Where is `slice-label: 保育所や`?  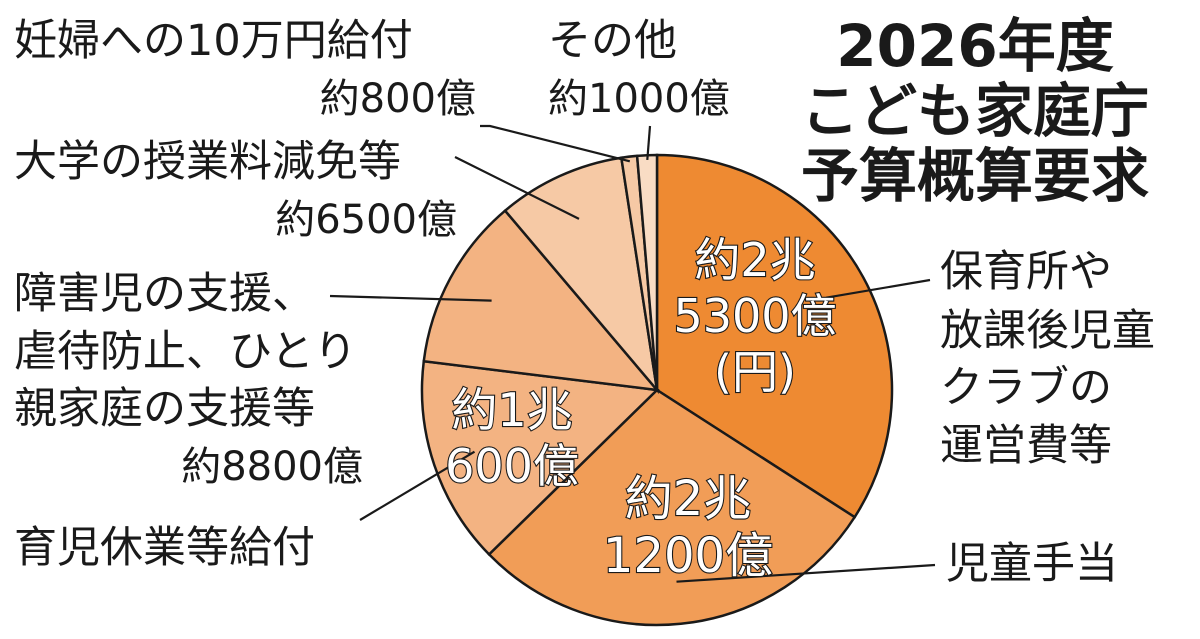
slice-label: 保育所や is located at coordinates (1026, 272).